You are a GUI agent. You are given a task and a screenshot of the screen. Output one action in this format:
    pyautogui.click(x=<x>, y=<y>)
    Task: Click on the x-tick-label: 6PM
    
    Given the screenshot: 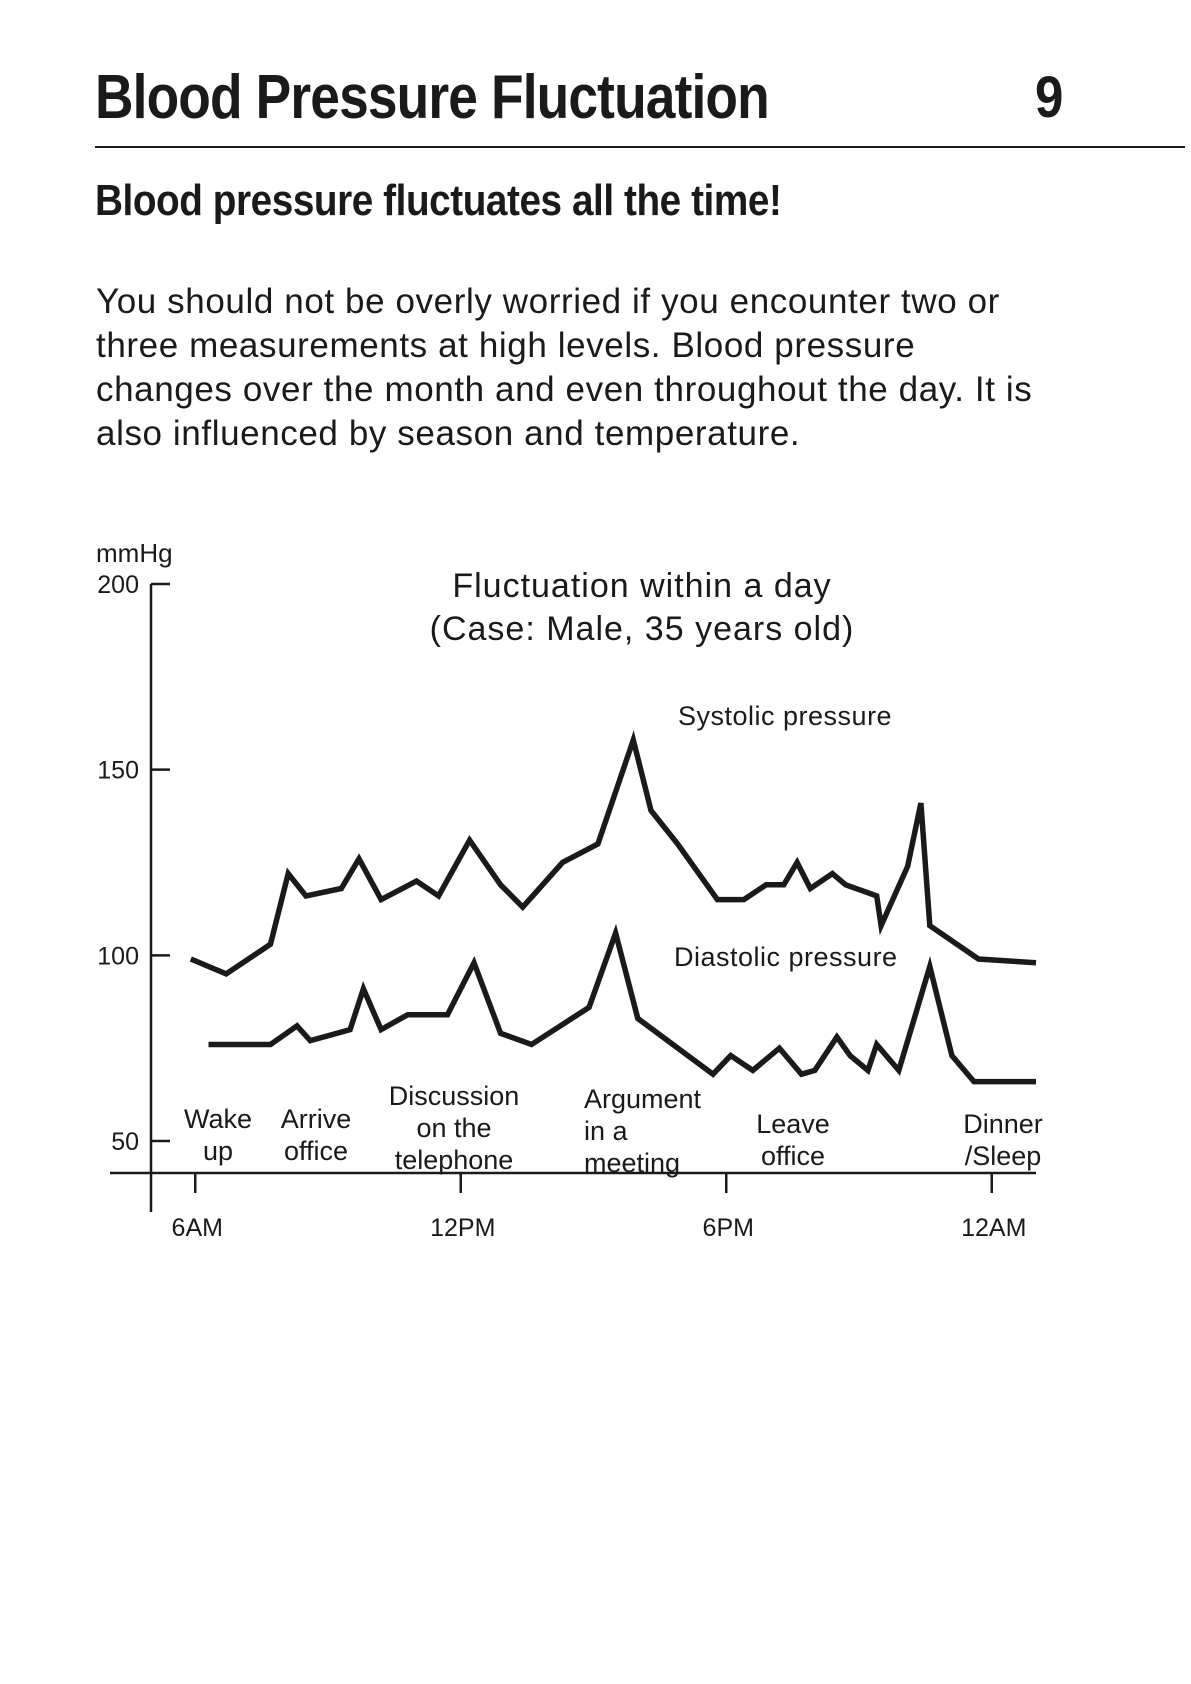 What is the action you would take?
    pyautogui.click(x=728, y=1228)
    